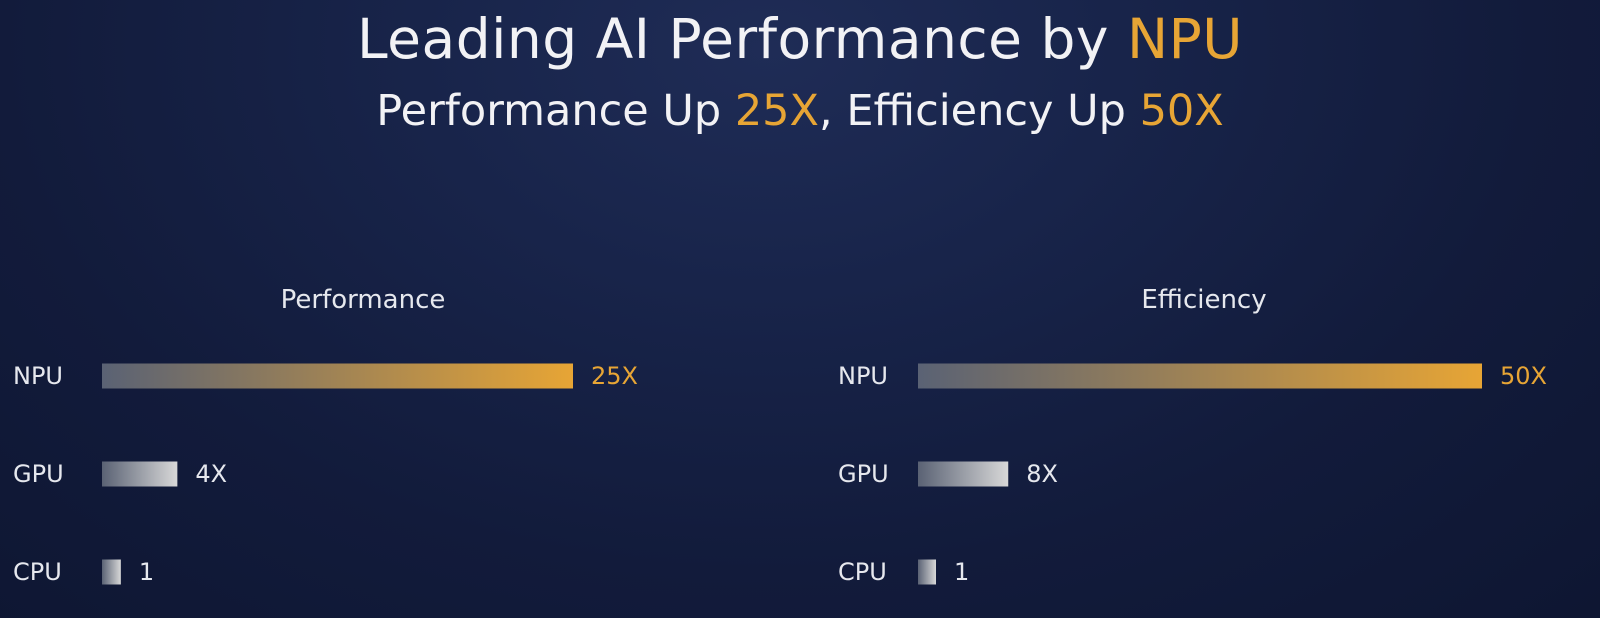 This screenshot has width=1600, height=618. What do you see at coordinates (140, 474) in the screenshot?
I see `performance-bar-gpu` at bounding box center [140, 474].